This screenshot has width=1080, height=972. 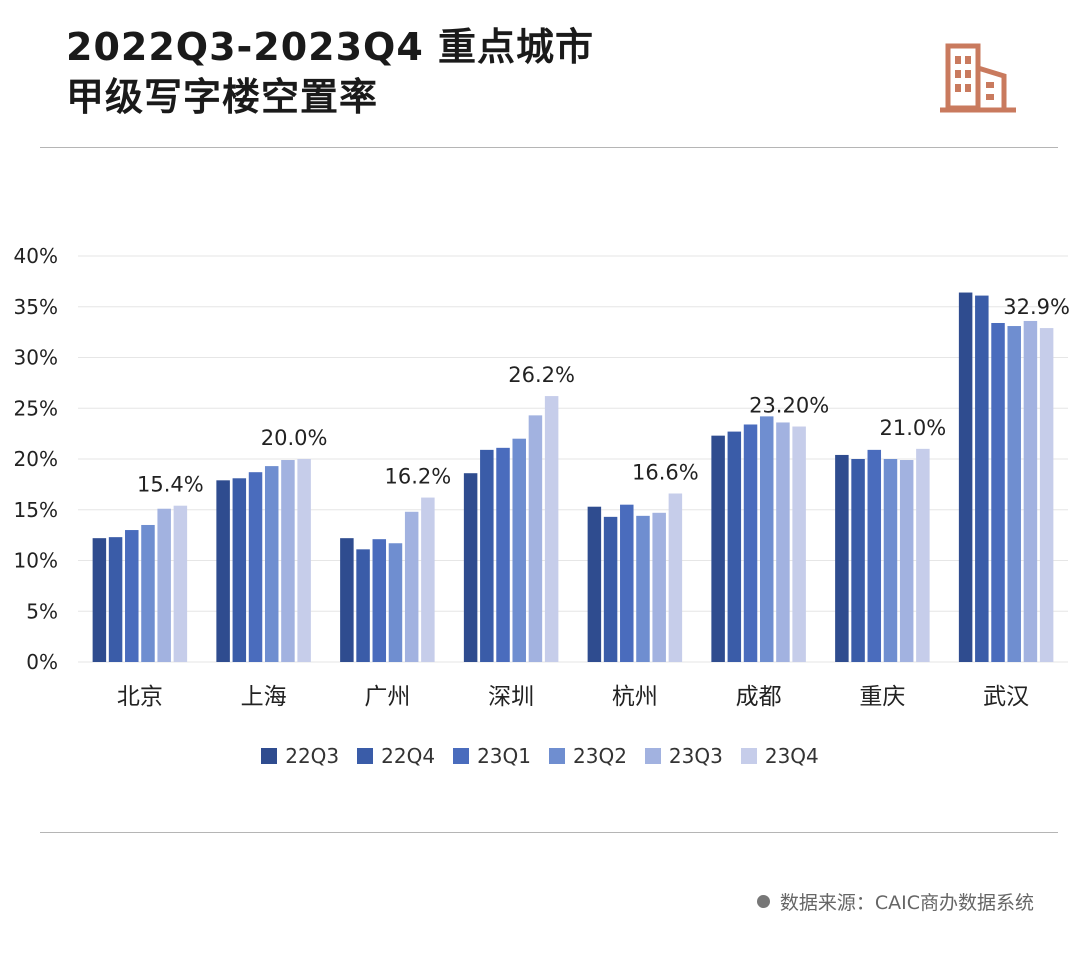 I want to click on data-label: 26.2%, so click(x=541, y=375).